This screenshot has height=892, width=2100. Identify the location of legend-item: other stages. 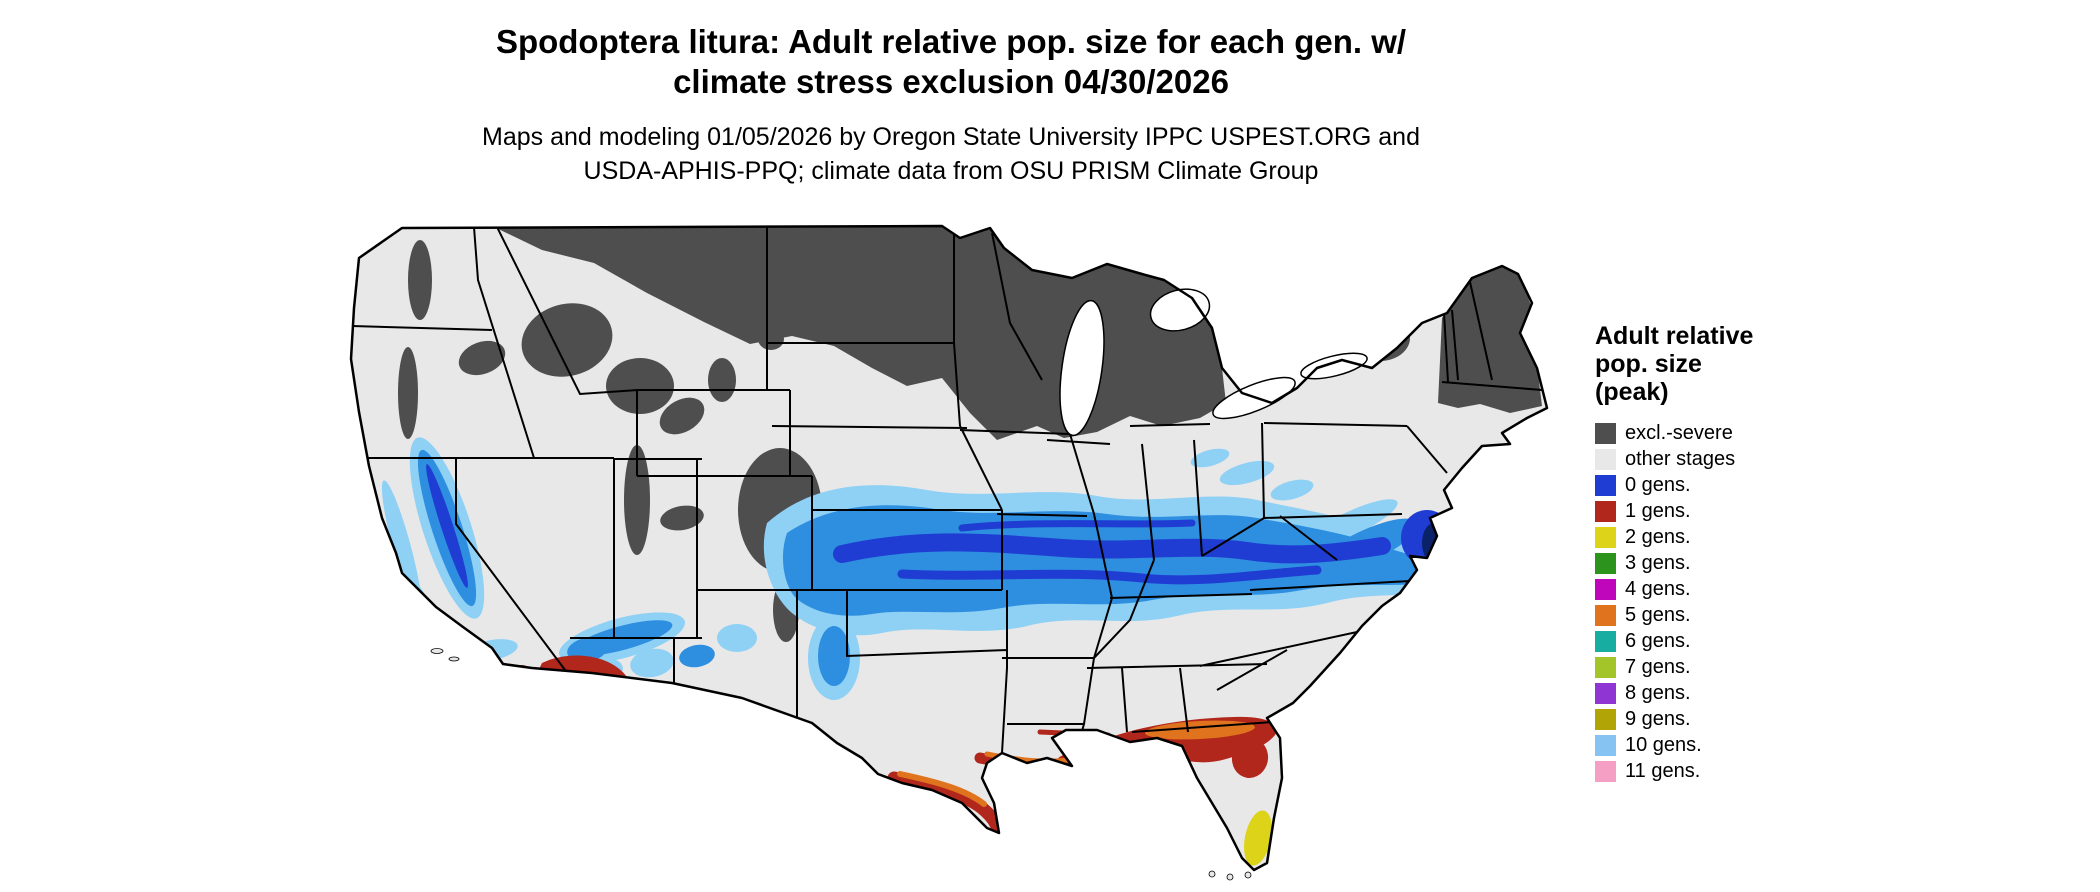
(1725, 459).